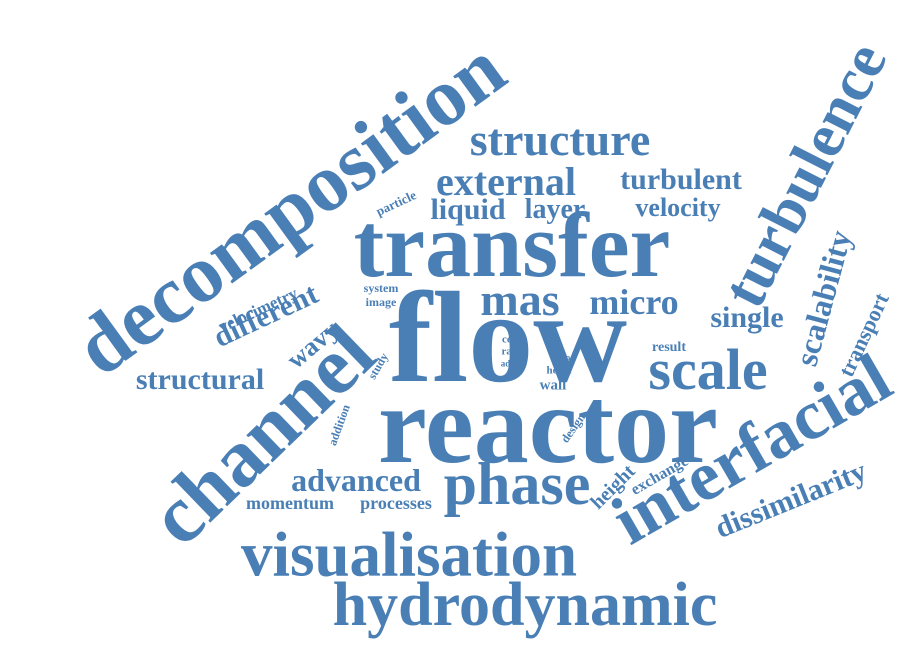  What do you see at coordinates (525, 605) in the screenshot?
I see `word-hydrodynamic: hydrodynamic` at bounding box center [525, 605].